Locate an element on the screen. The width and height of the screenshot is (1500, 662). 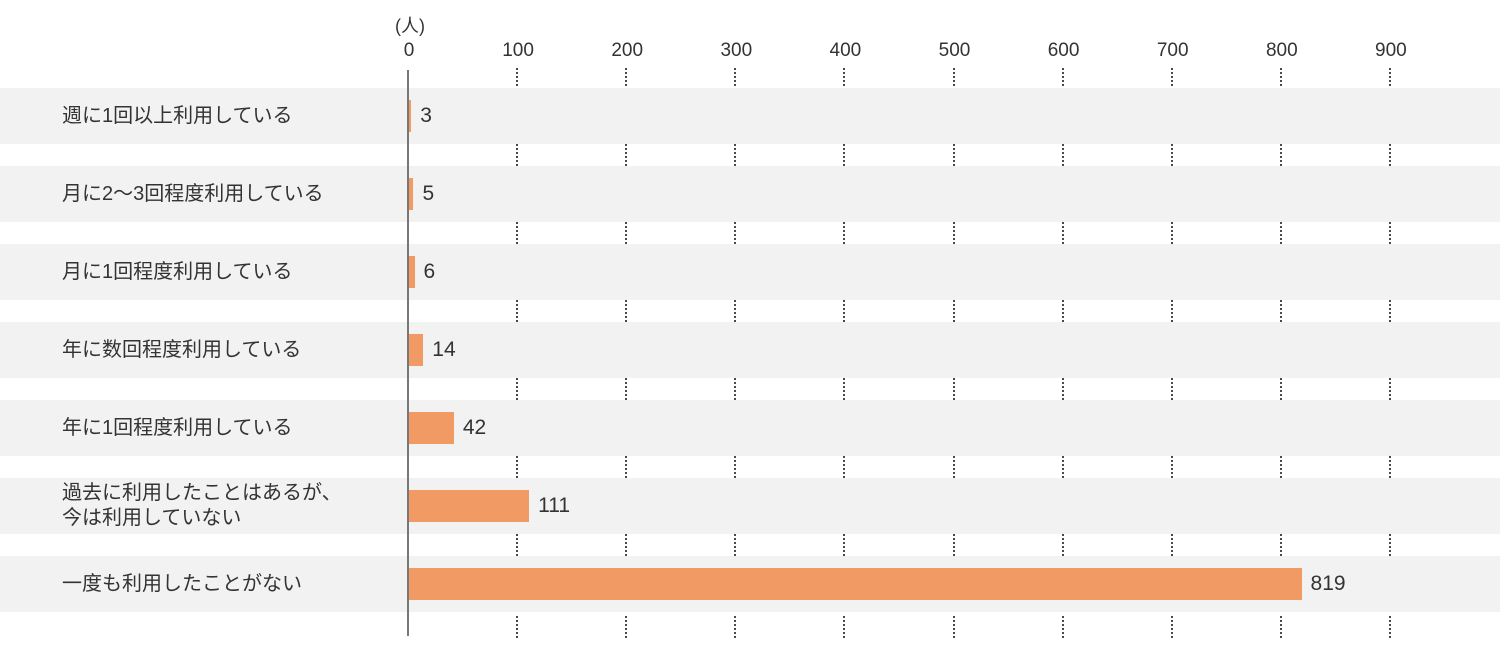
value-label: 819 is located at coordinates (1328, 583).